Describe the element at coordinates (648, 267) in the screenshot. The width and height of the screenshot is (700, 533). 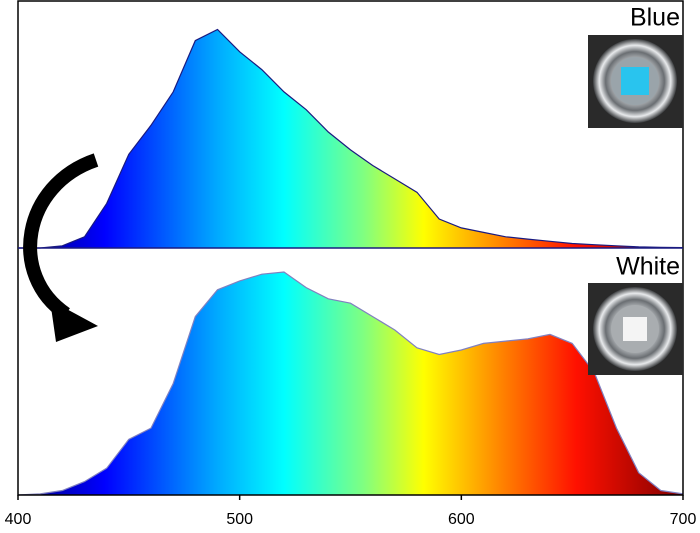
I see `panel-title: White` at that location.